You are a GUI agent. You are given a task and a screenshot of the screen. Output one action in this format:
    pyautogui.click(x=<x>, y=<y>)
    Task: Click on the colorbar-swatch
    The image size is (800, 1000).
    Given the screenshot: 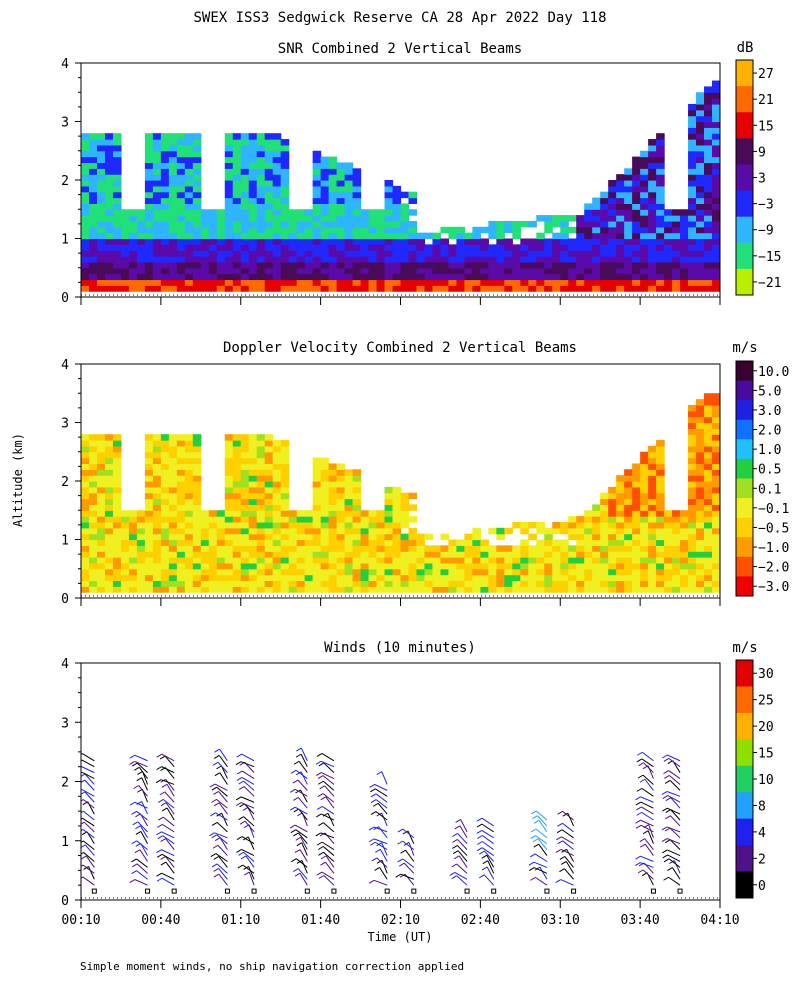 What is the action you would take?
    pyautogui.click(x=744, y=125)
    